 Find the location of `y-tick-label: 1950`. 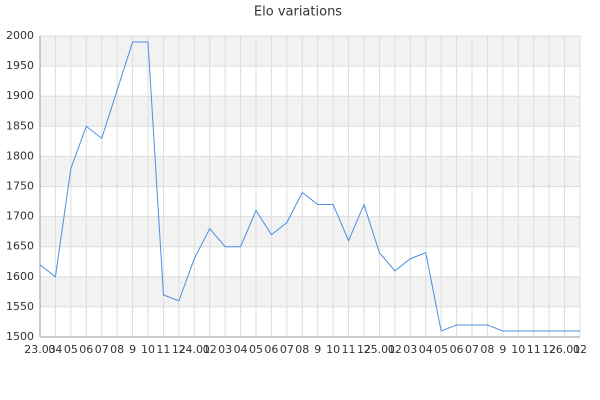

y-tick-label: 1950 is located at coordinates (20, 65).